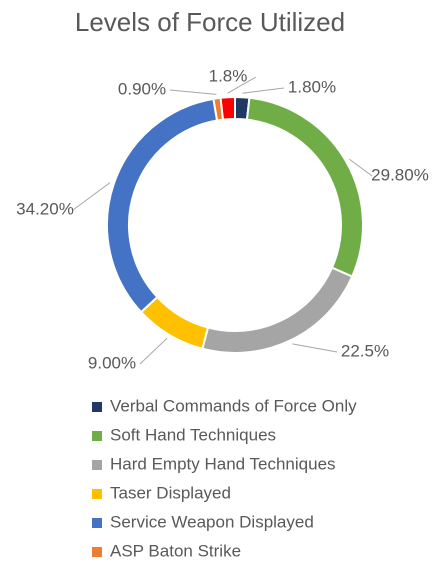  Describe the element at coordinates (175, 550) in the screenshot. I see `legend-label: ASP Baton Strike` at that location.